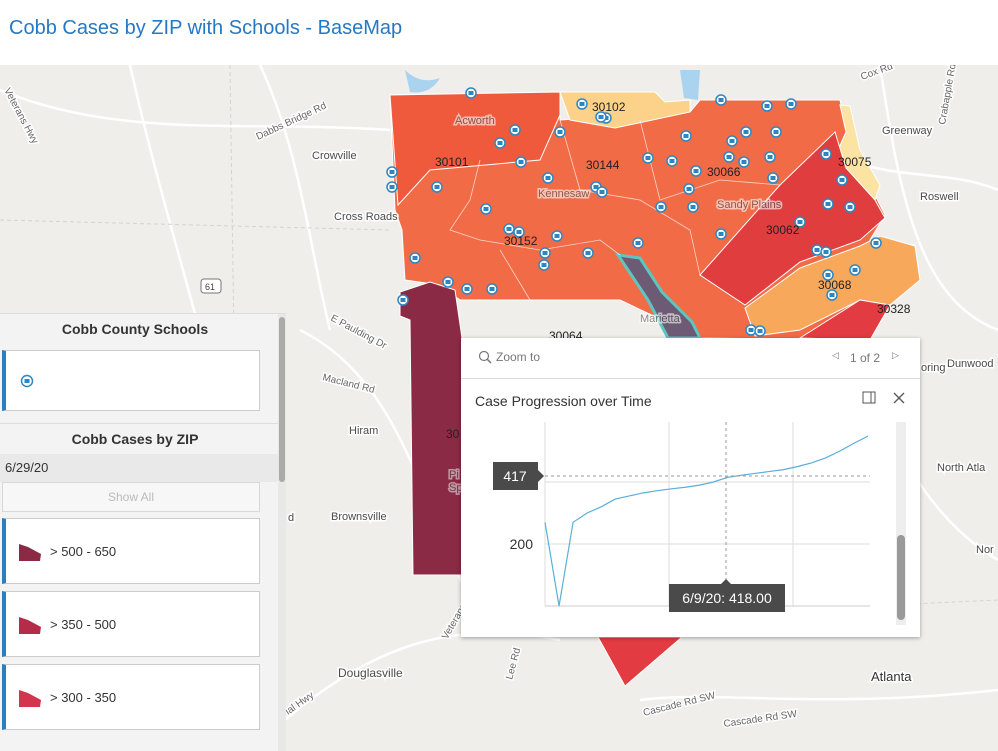 Image resolution: width=998 pixels, height=751 pixels. What do you see at coordinates (865, 358) in the screenshot?
I see `pager: 1 of 2` at bounding box center [865, 358].